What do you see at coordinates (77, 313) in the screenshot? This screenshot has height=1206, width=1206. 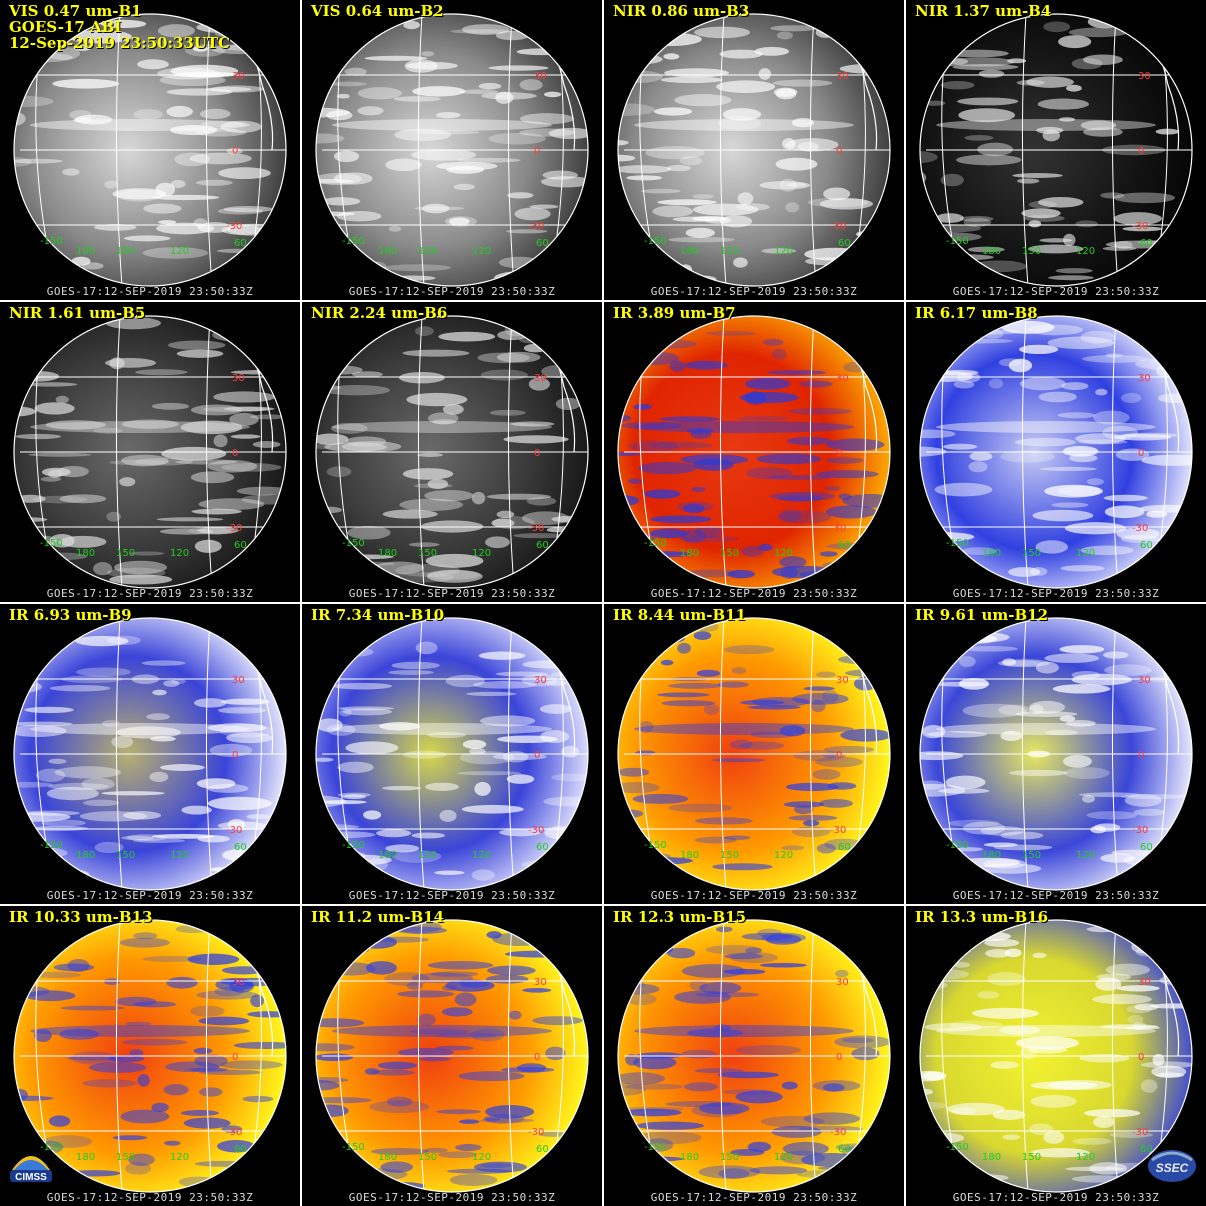 I see `band-title: NIR 1.61 um-B5` at bounding box center [77, 313].